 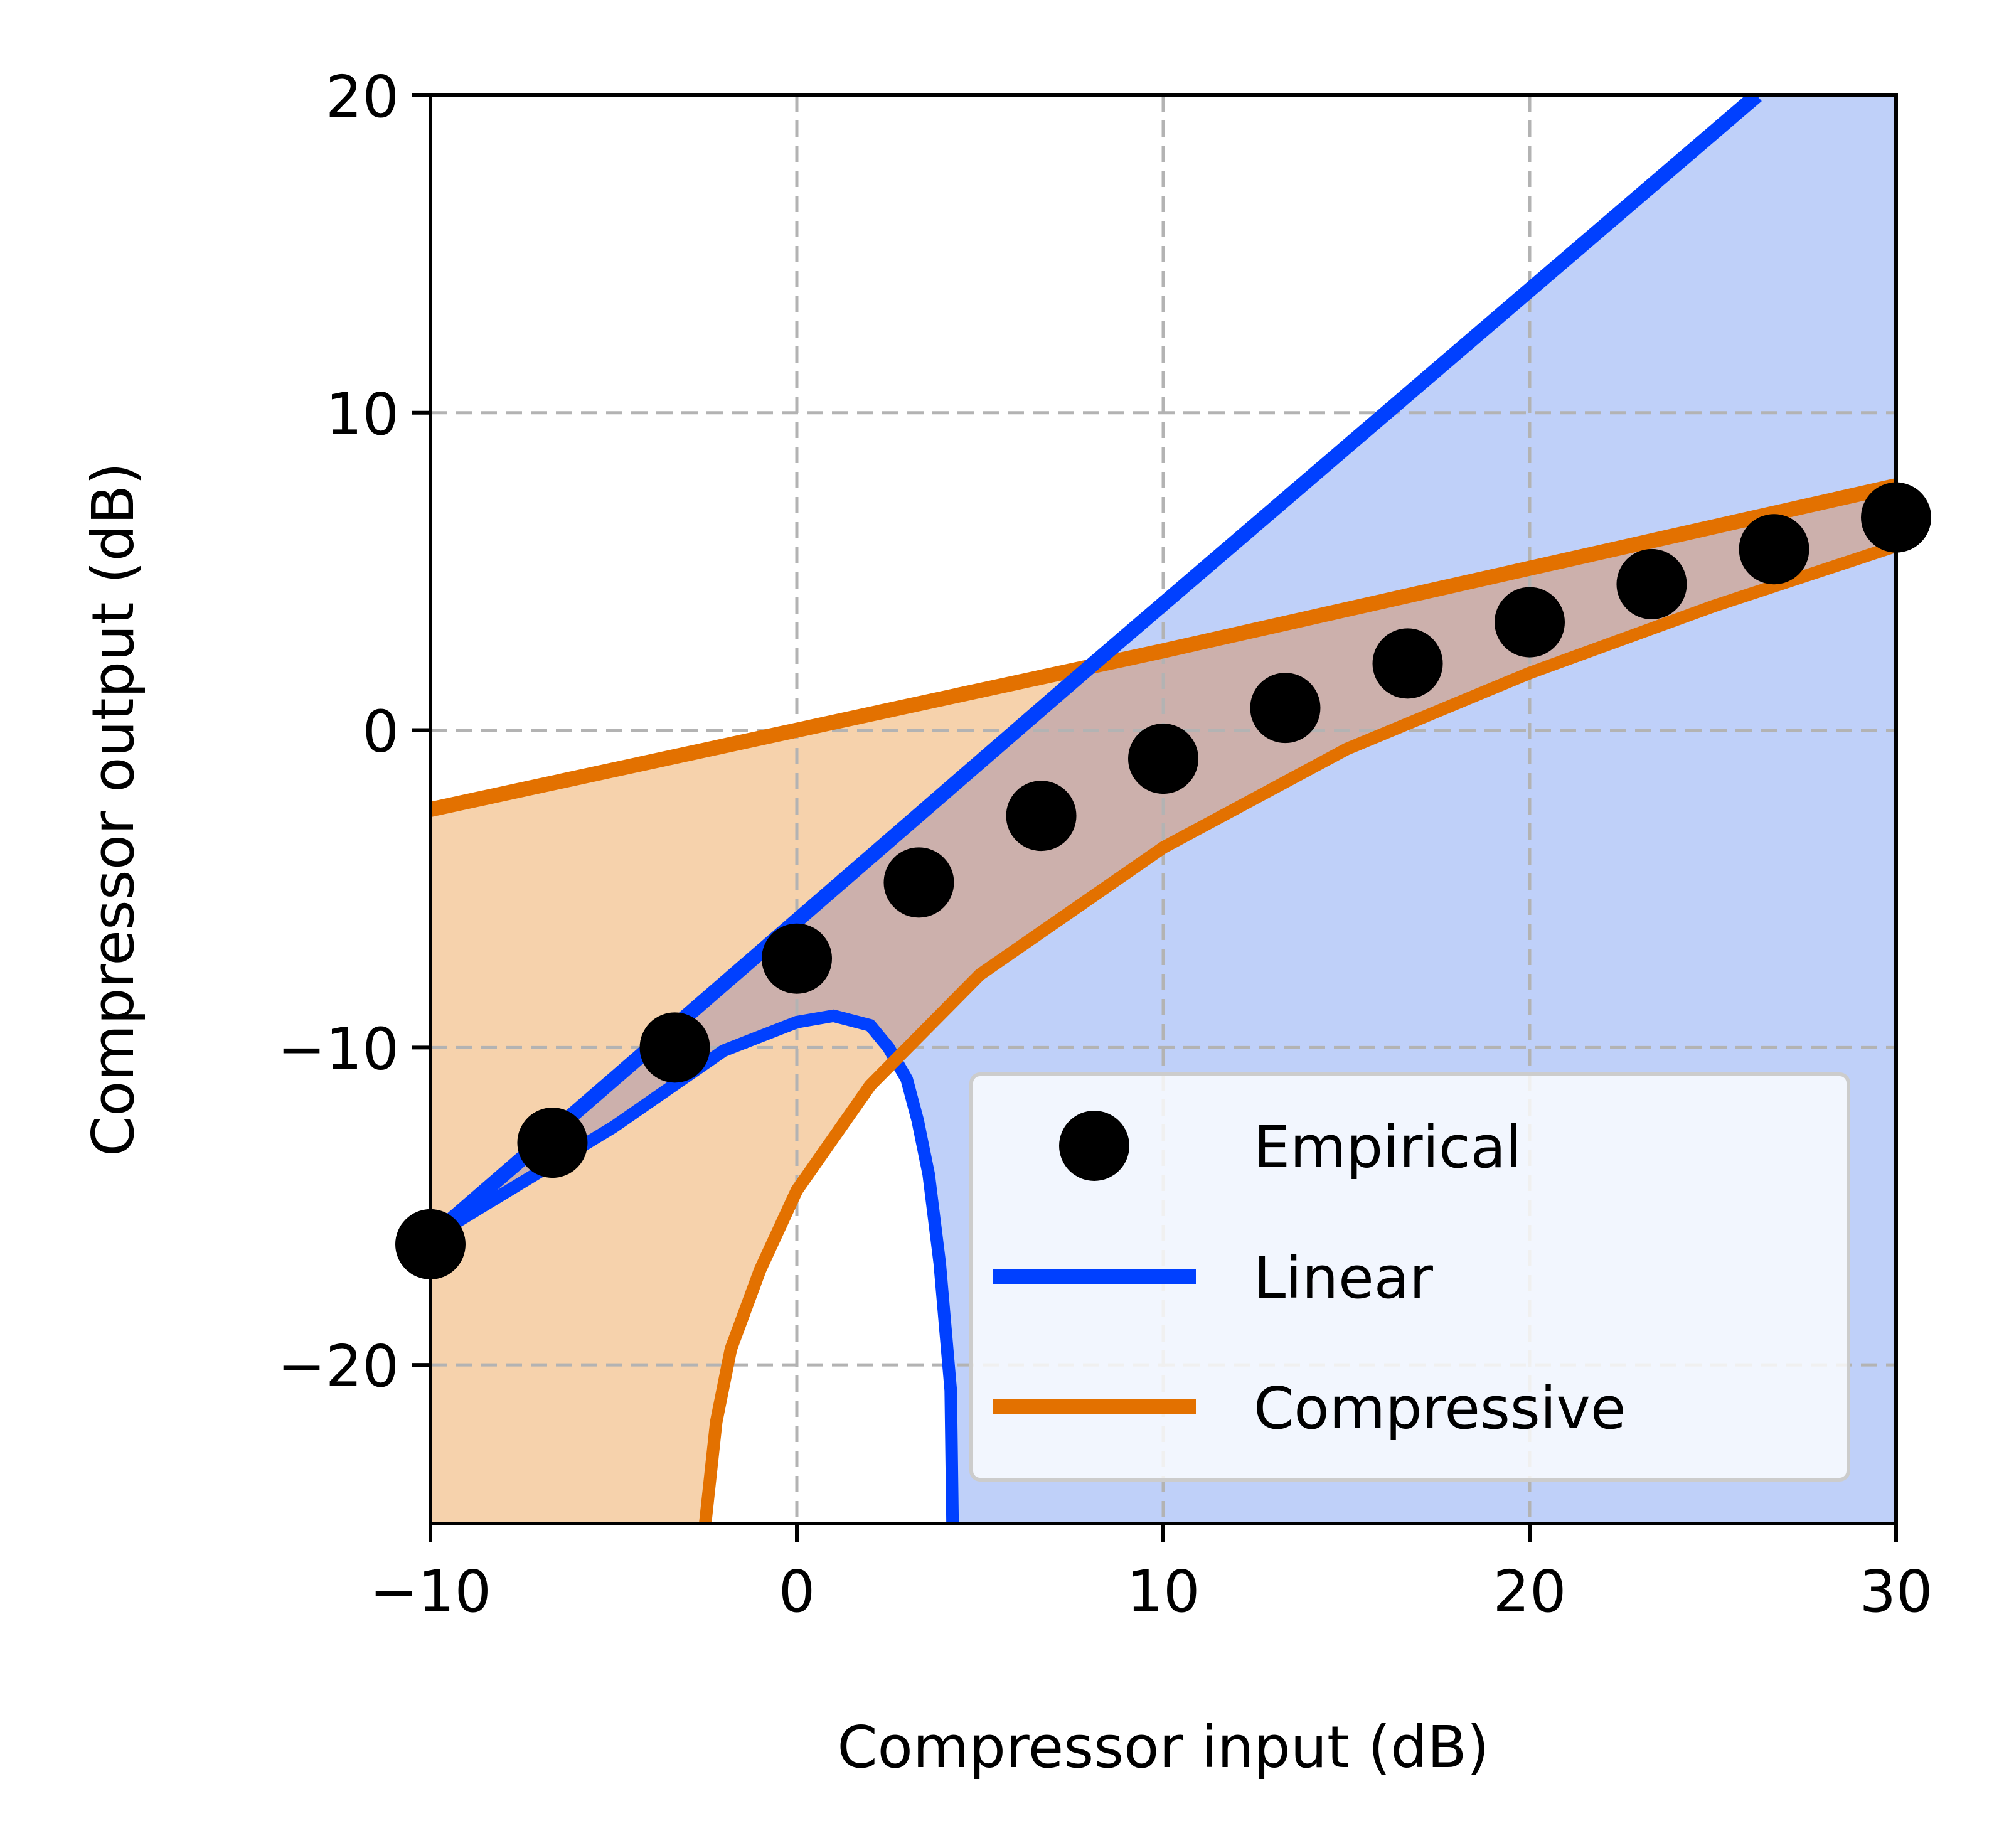 I want to click on y-tick-label: −20, so click(x=338, y=1366).